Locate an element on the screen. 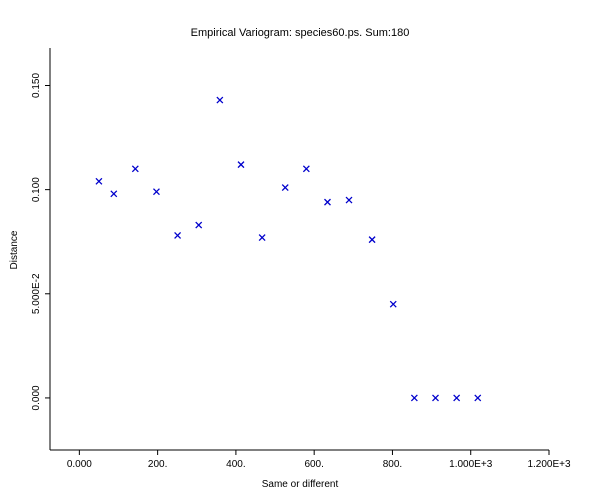 The image size is (600, 500). y-axis-label: Distance is located at coordinates (14, 249).